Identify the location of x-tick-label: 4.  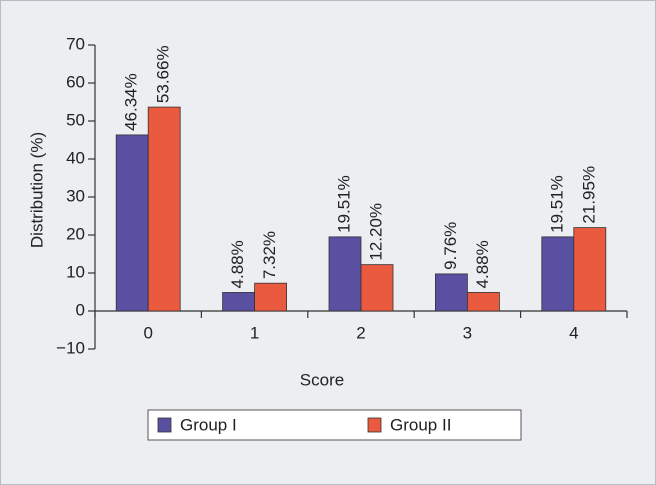
(573, 332).